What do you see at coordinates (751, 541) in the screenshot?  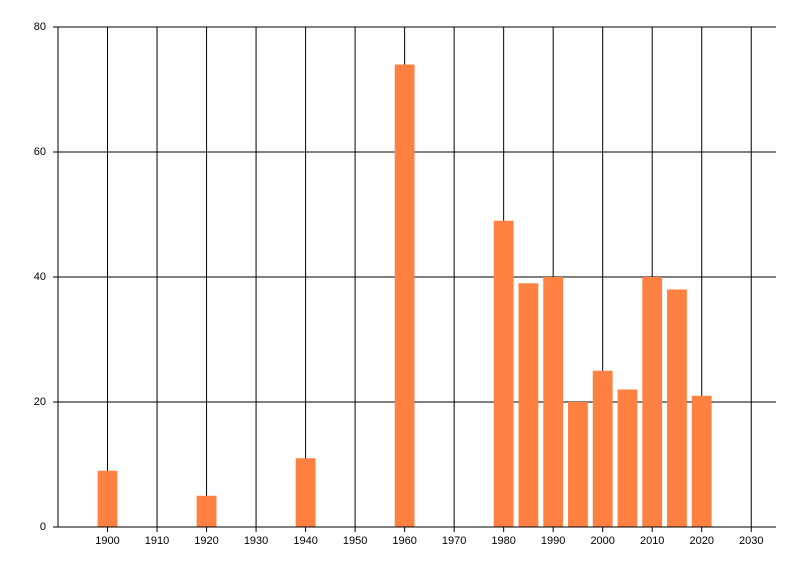 I see `x-tick-label: 2030` at bounding box center [751, 541].